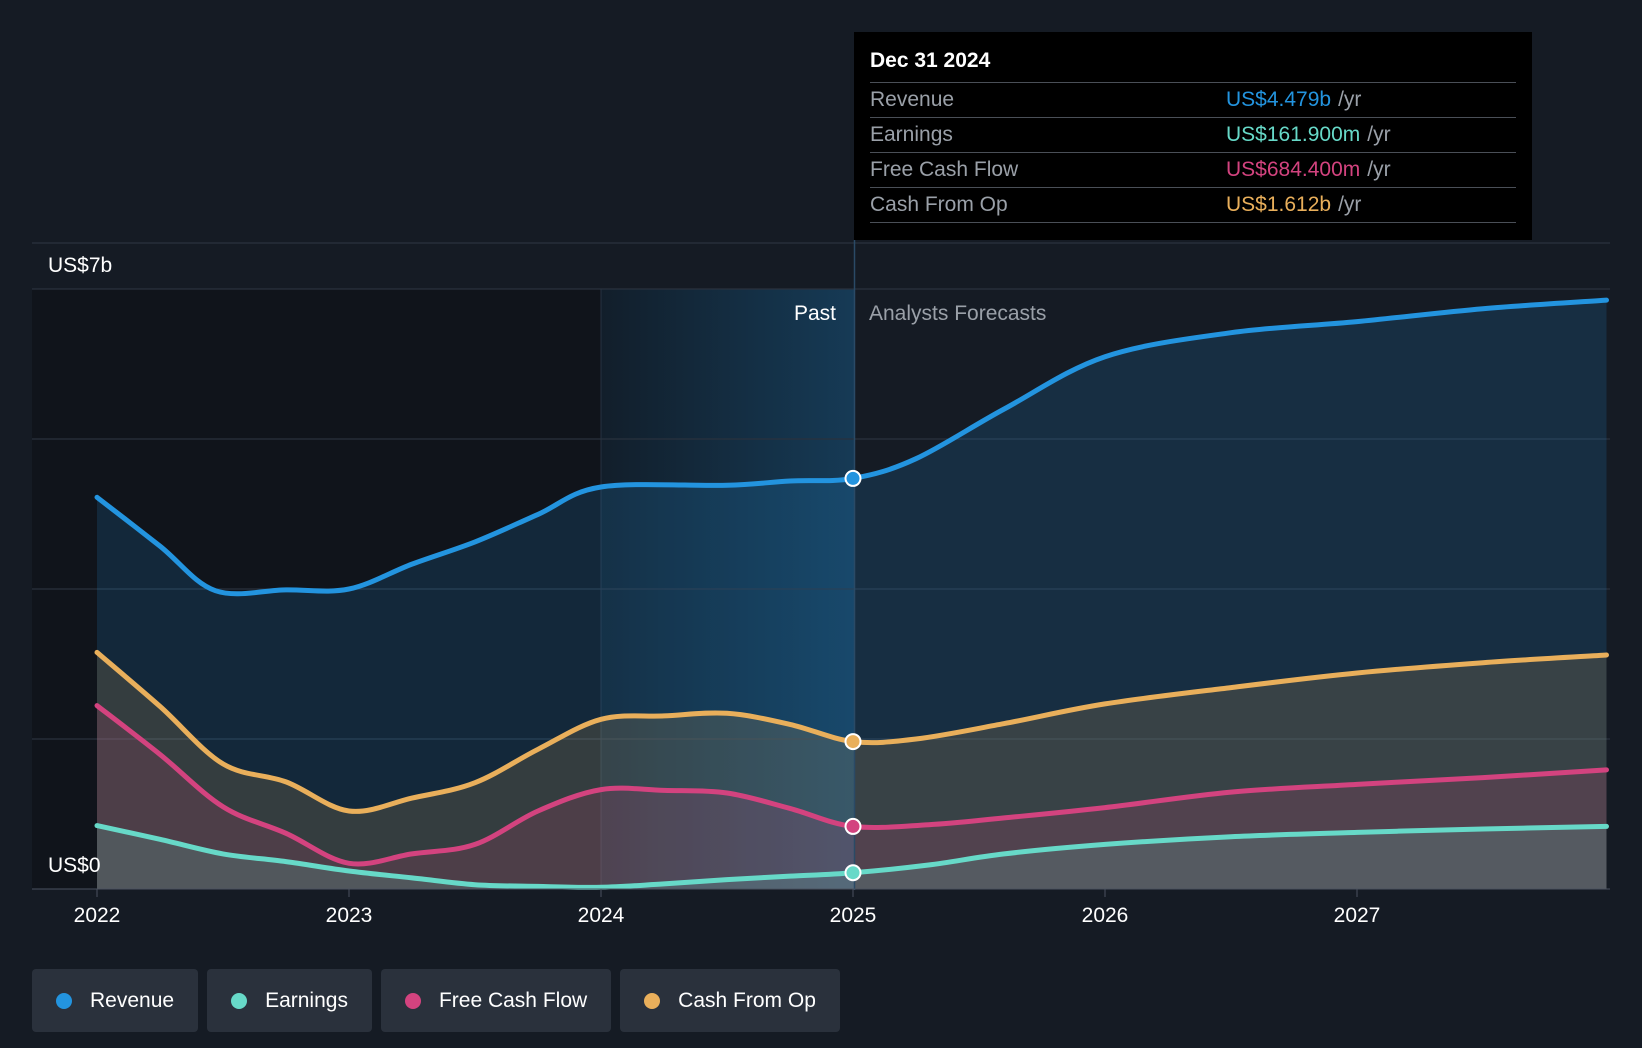 The height and width of the screenshot is (1048, 1642). I want to click on legend-item-free-cash-flow: Free Cash Flow, so click(496, 1000).